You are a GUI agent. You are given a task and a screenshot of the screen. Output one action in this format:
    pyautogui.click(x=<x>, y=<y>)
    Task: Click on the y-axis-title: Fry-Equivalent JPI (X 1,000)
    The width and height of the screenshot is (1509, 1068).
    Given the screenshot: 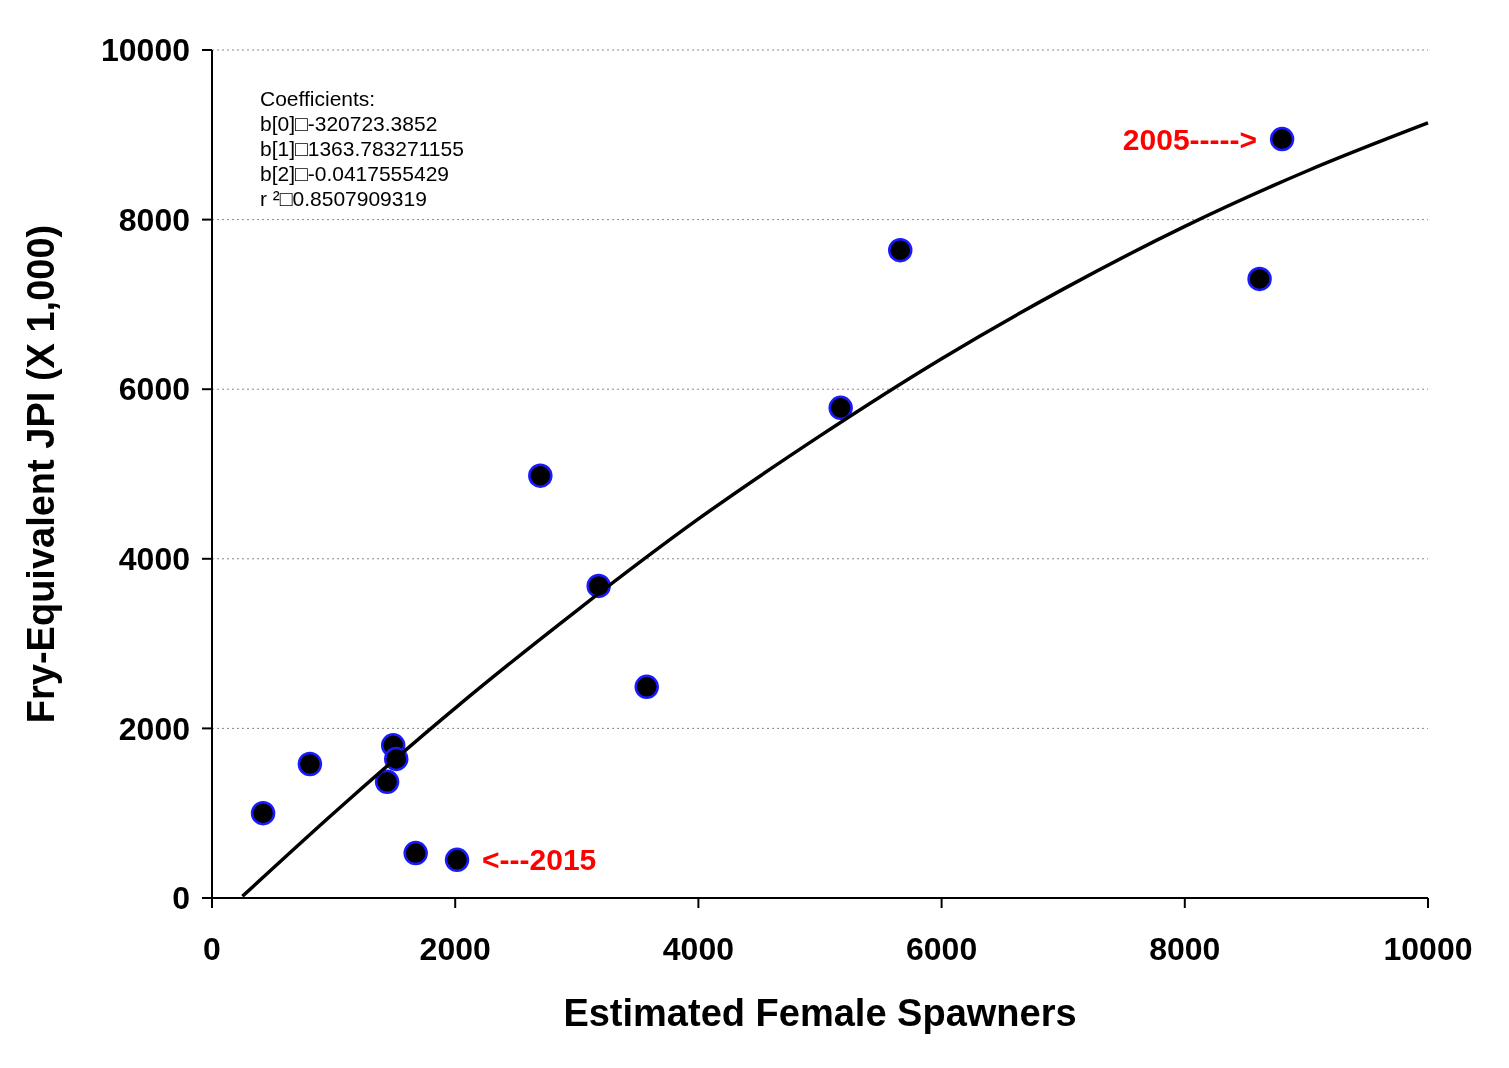 What is the action you would take?
    pyautogui.click(x=41, y=474)
    